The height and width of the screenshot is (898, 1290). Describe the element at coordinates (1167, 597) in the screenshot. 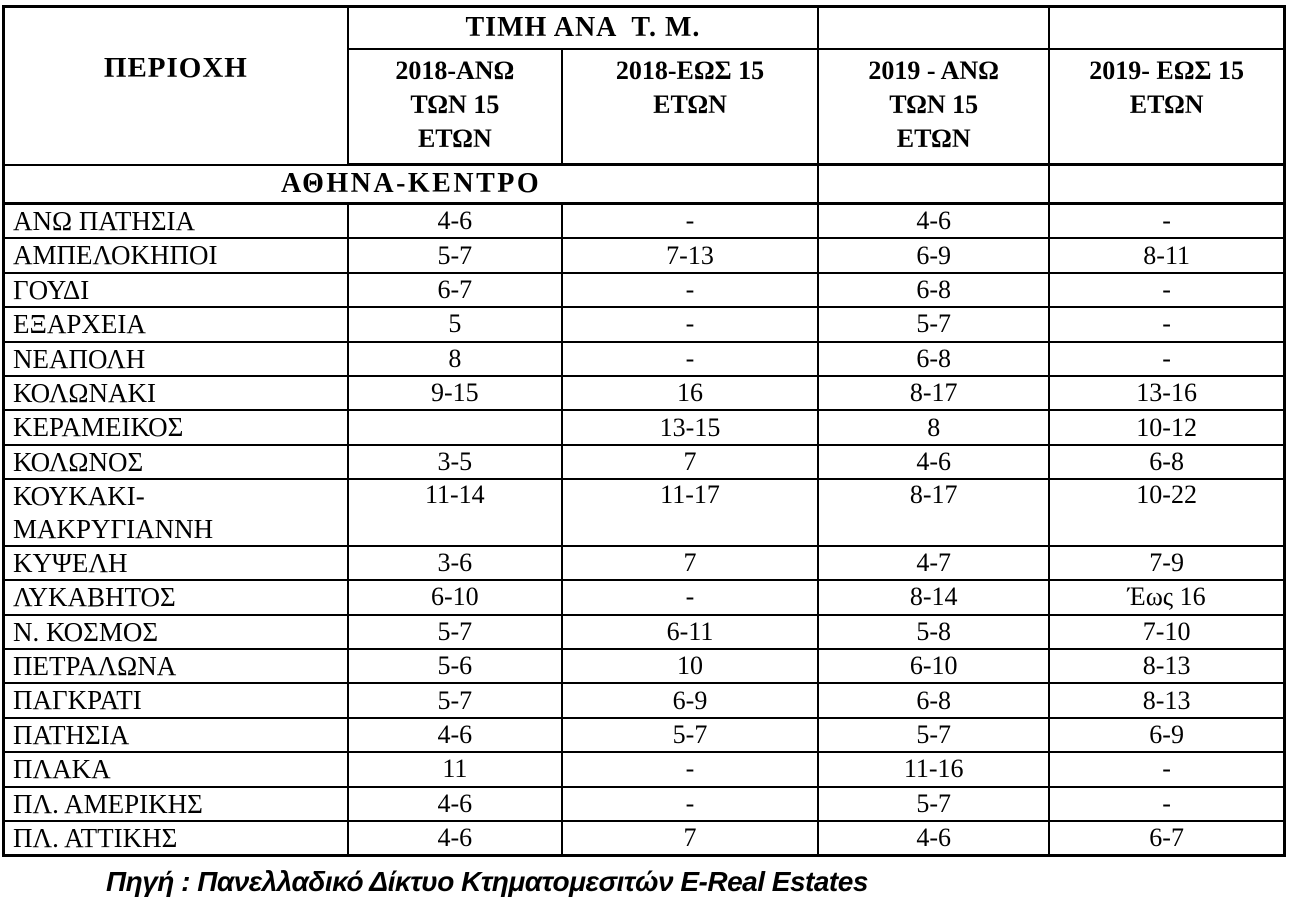

I see `price-cell: Έως 16` at that location.